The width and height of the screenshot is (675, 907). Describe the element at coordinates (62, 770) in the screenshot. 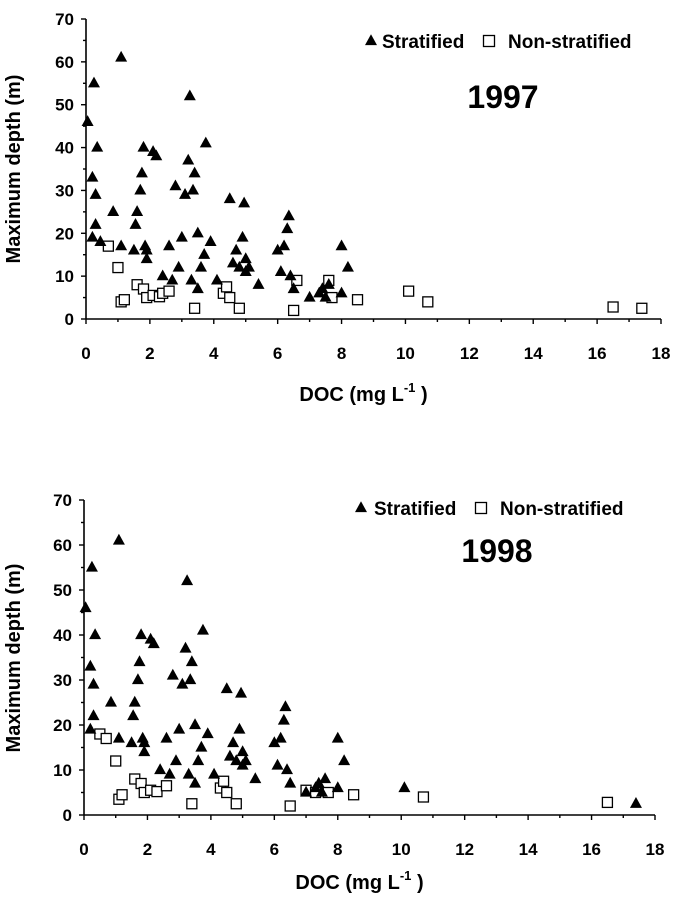

I see `y-tick-label: 10` at that location.